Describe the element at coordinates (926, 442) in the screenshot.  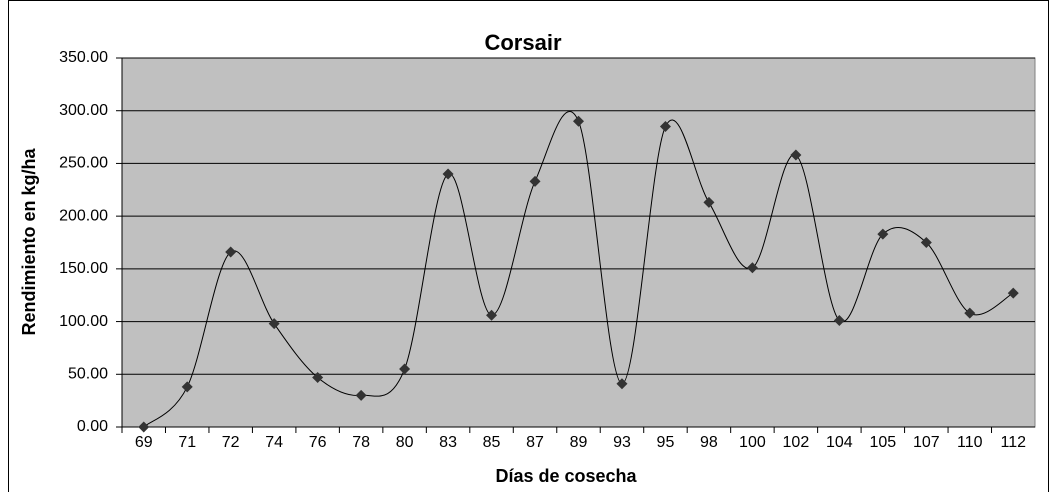
I see `x-tick-label: 107` at that location.